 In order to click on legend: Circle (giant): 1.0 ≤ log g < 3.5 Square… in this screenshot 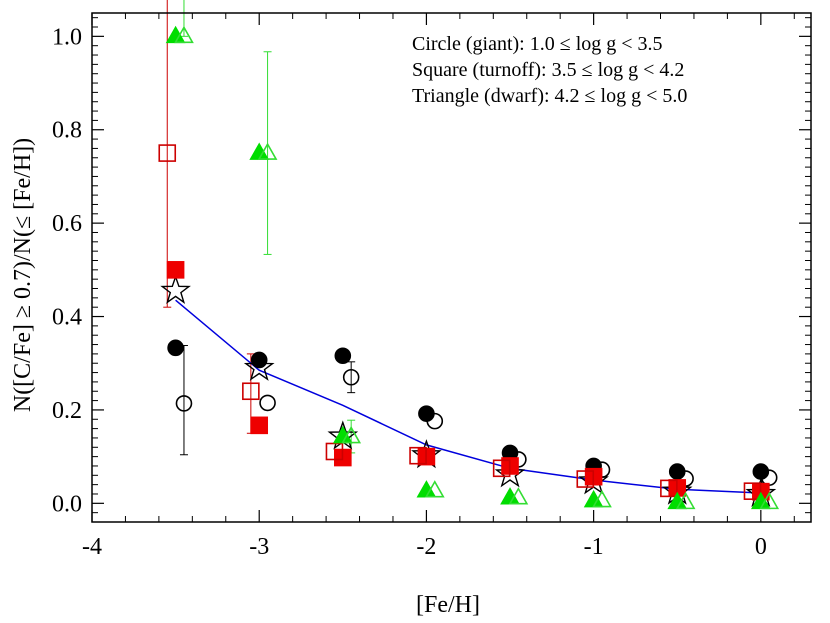, I will do `click(549, 70)`.